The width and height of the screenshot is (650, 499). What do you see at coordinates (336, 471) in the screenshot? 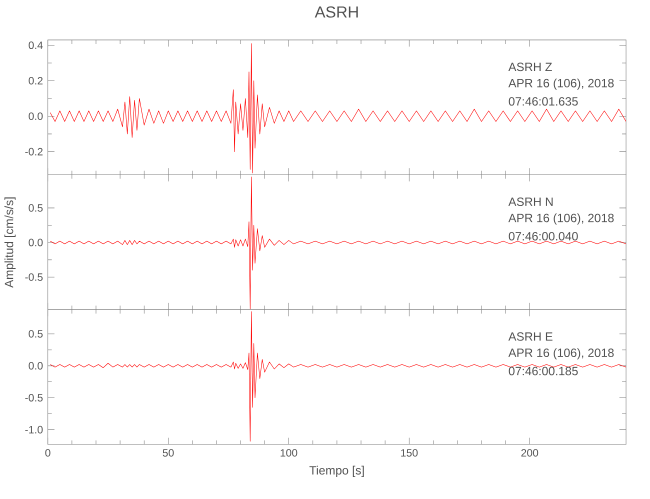
I see `x-axis-title: Tiempo [s]` at bounding box center [336, 471].